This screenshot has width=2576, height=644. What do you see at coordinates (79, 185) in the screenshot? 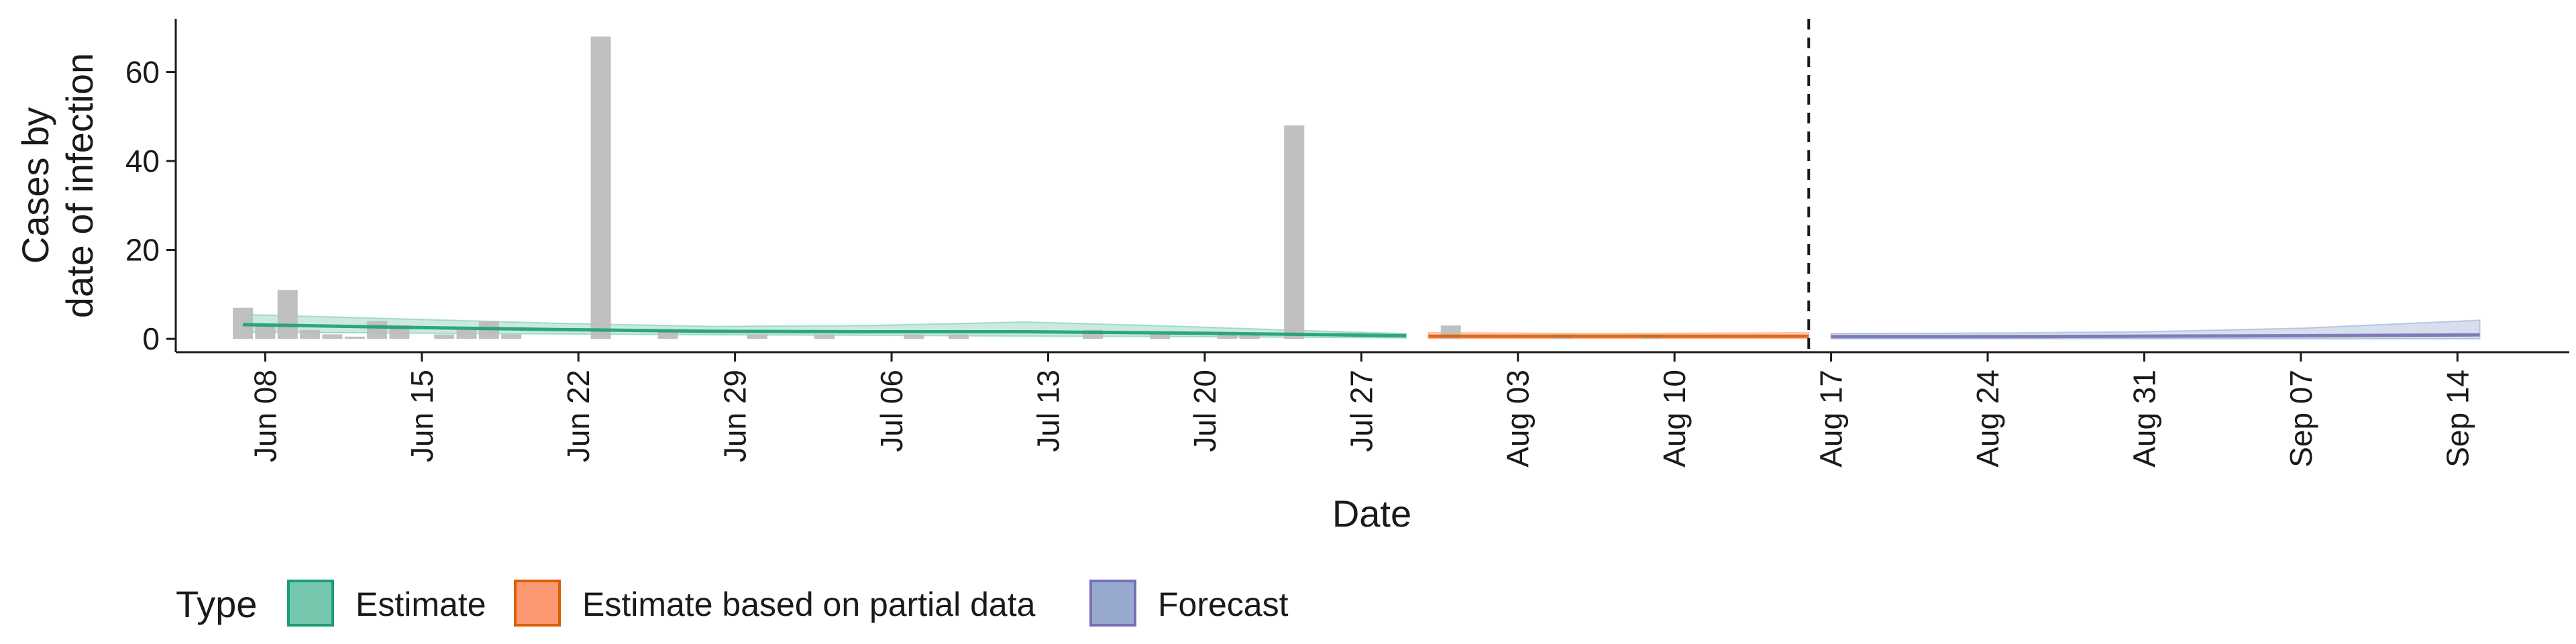
I see `y-axis-label-line-2: date of infection` at bounding box center [79, 185].